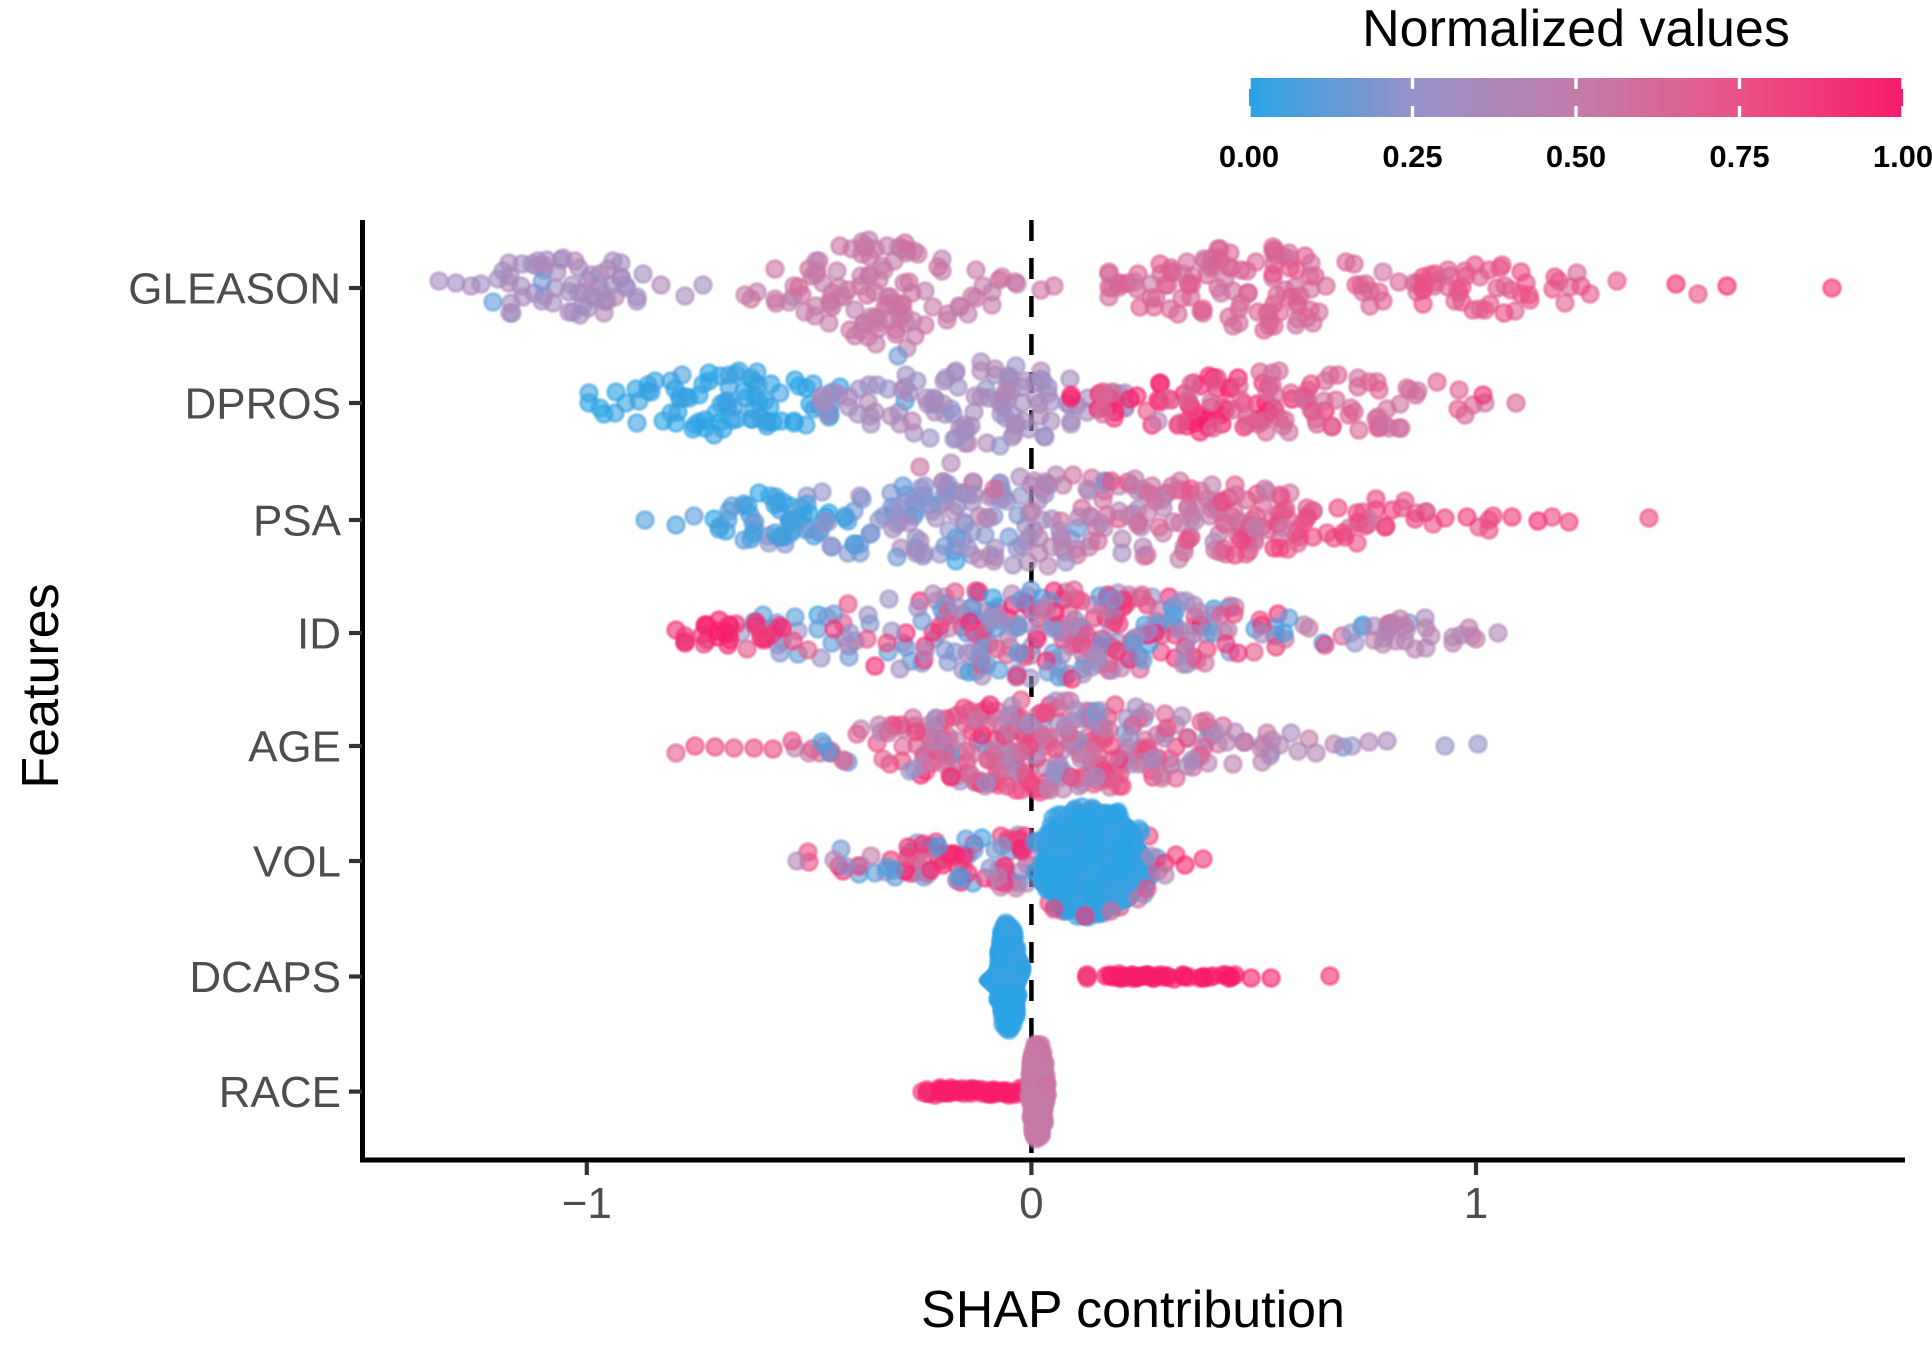 The image size is (1932, 1364). Describe the element at coordinates (1133, 1310) in the screenshot. I see `svg-text: SHAP contribution` at that location.